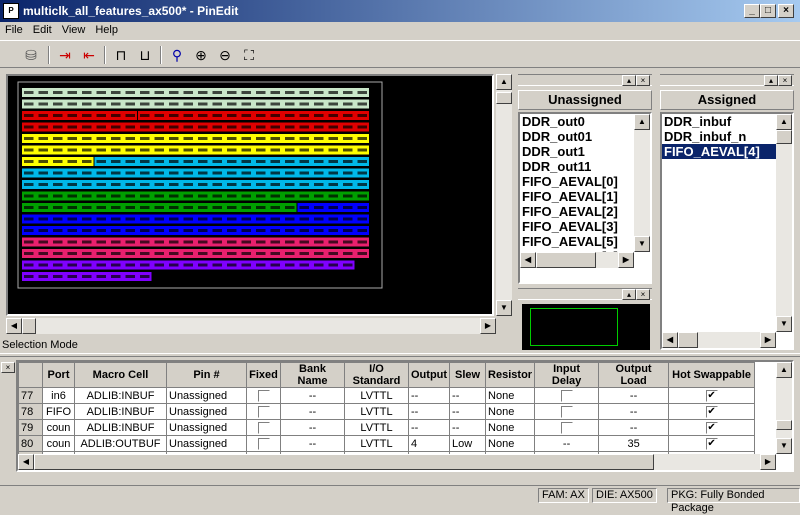 This screenshot has height=515, width=800. Describe the element at coordinates (634, 411) in the screenshot. I see `table-cell: --` at that location.